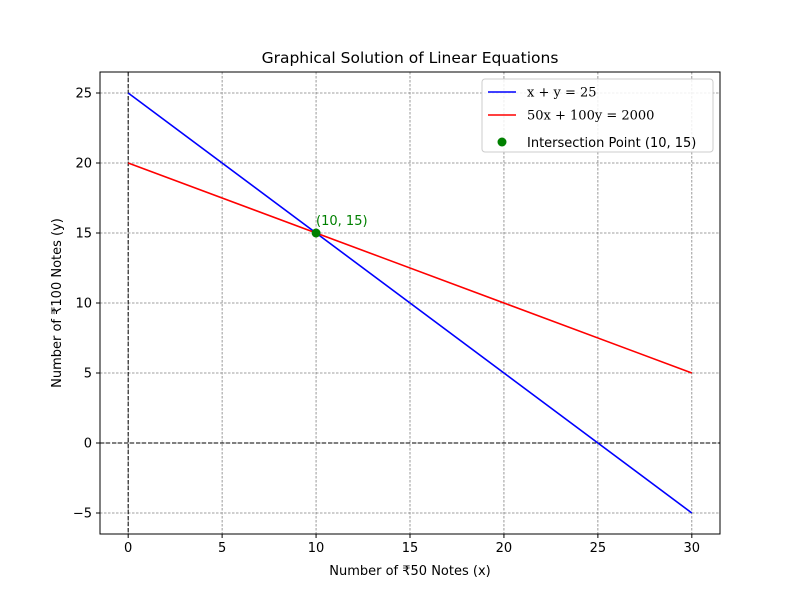 The height and width of the screenshot is (600, 800). What do you see at coordinates (502, 142) in the screenshot?
I see `legend-point-swatch` at bounding box center [502, 142].